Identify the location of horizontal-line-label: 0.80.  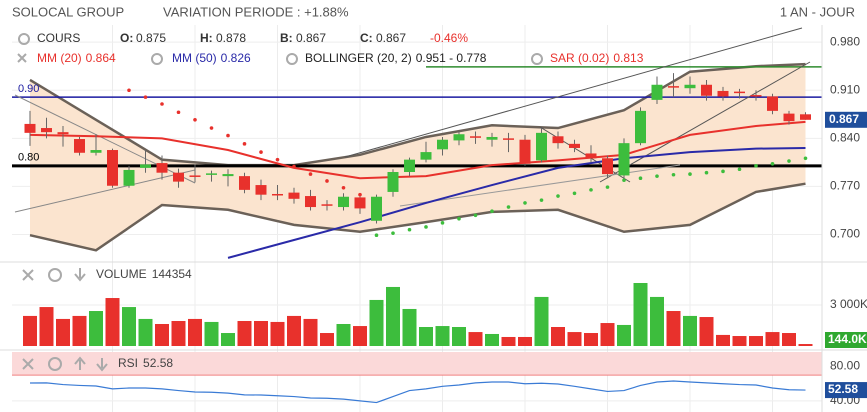
(28, 158).